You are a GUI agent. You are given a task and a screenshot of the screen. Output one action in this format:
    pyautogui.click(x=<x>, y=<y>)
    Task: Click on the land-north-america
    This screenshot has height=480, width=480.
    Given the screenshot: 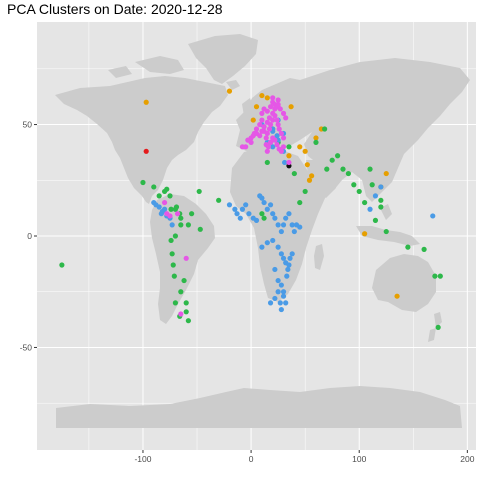 What is the action you would take?
    pyautogui.click(x=141, y=140)
    